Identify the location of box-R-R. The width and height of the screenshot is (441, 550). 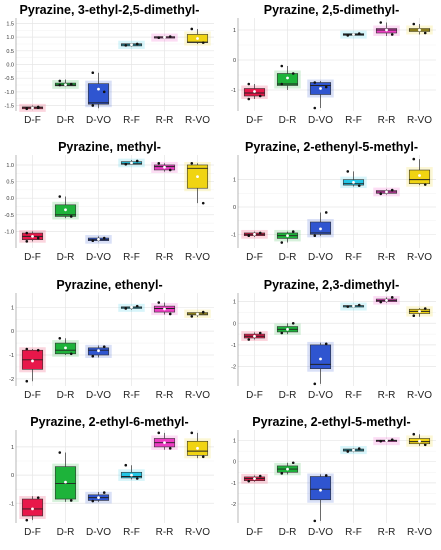
(386, 300).